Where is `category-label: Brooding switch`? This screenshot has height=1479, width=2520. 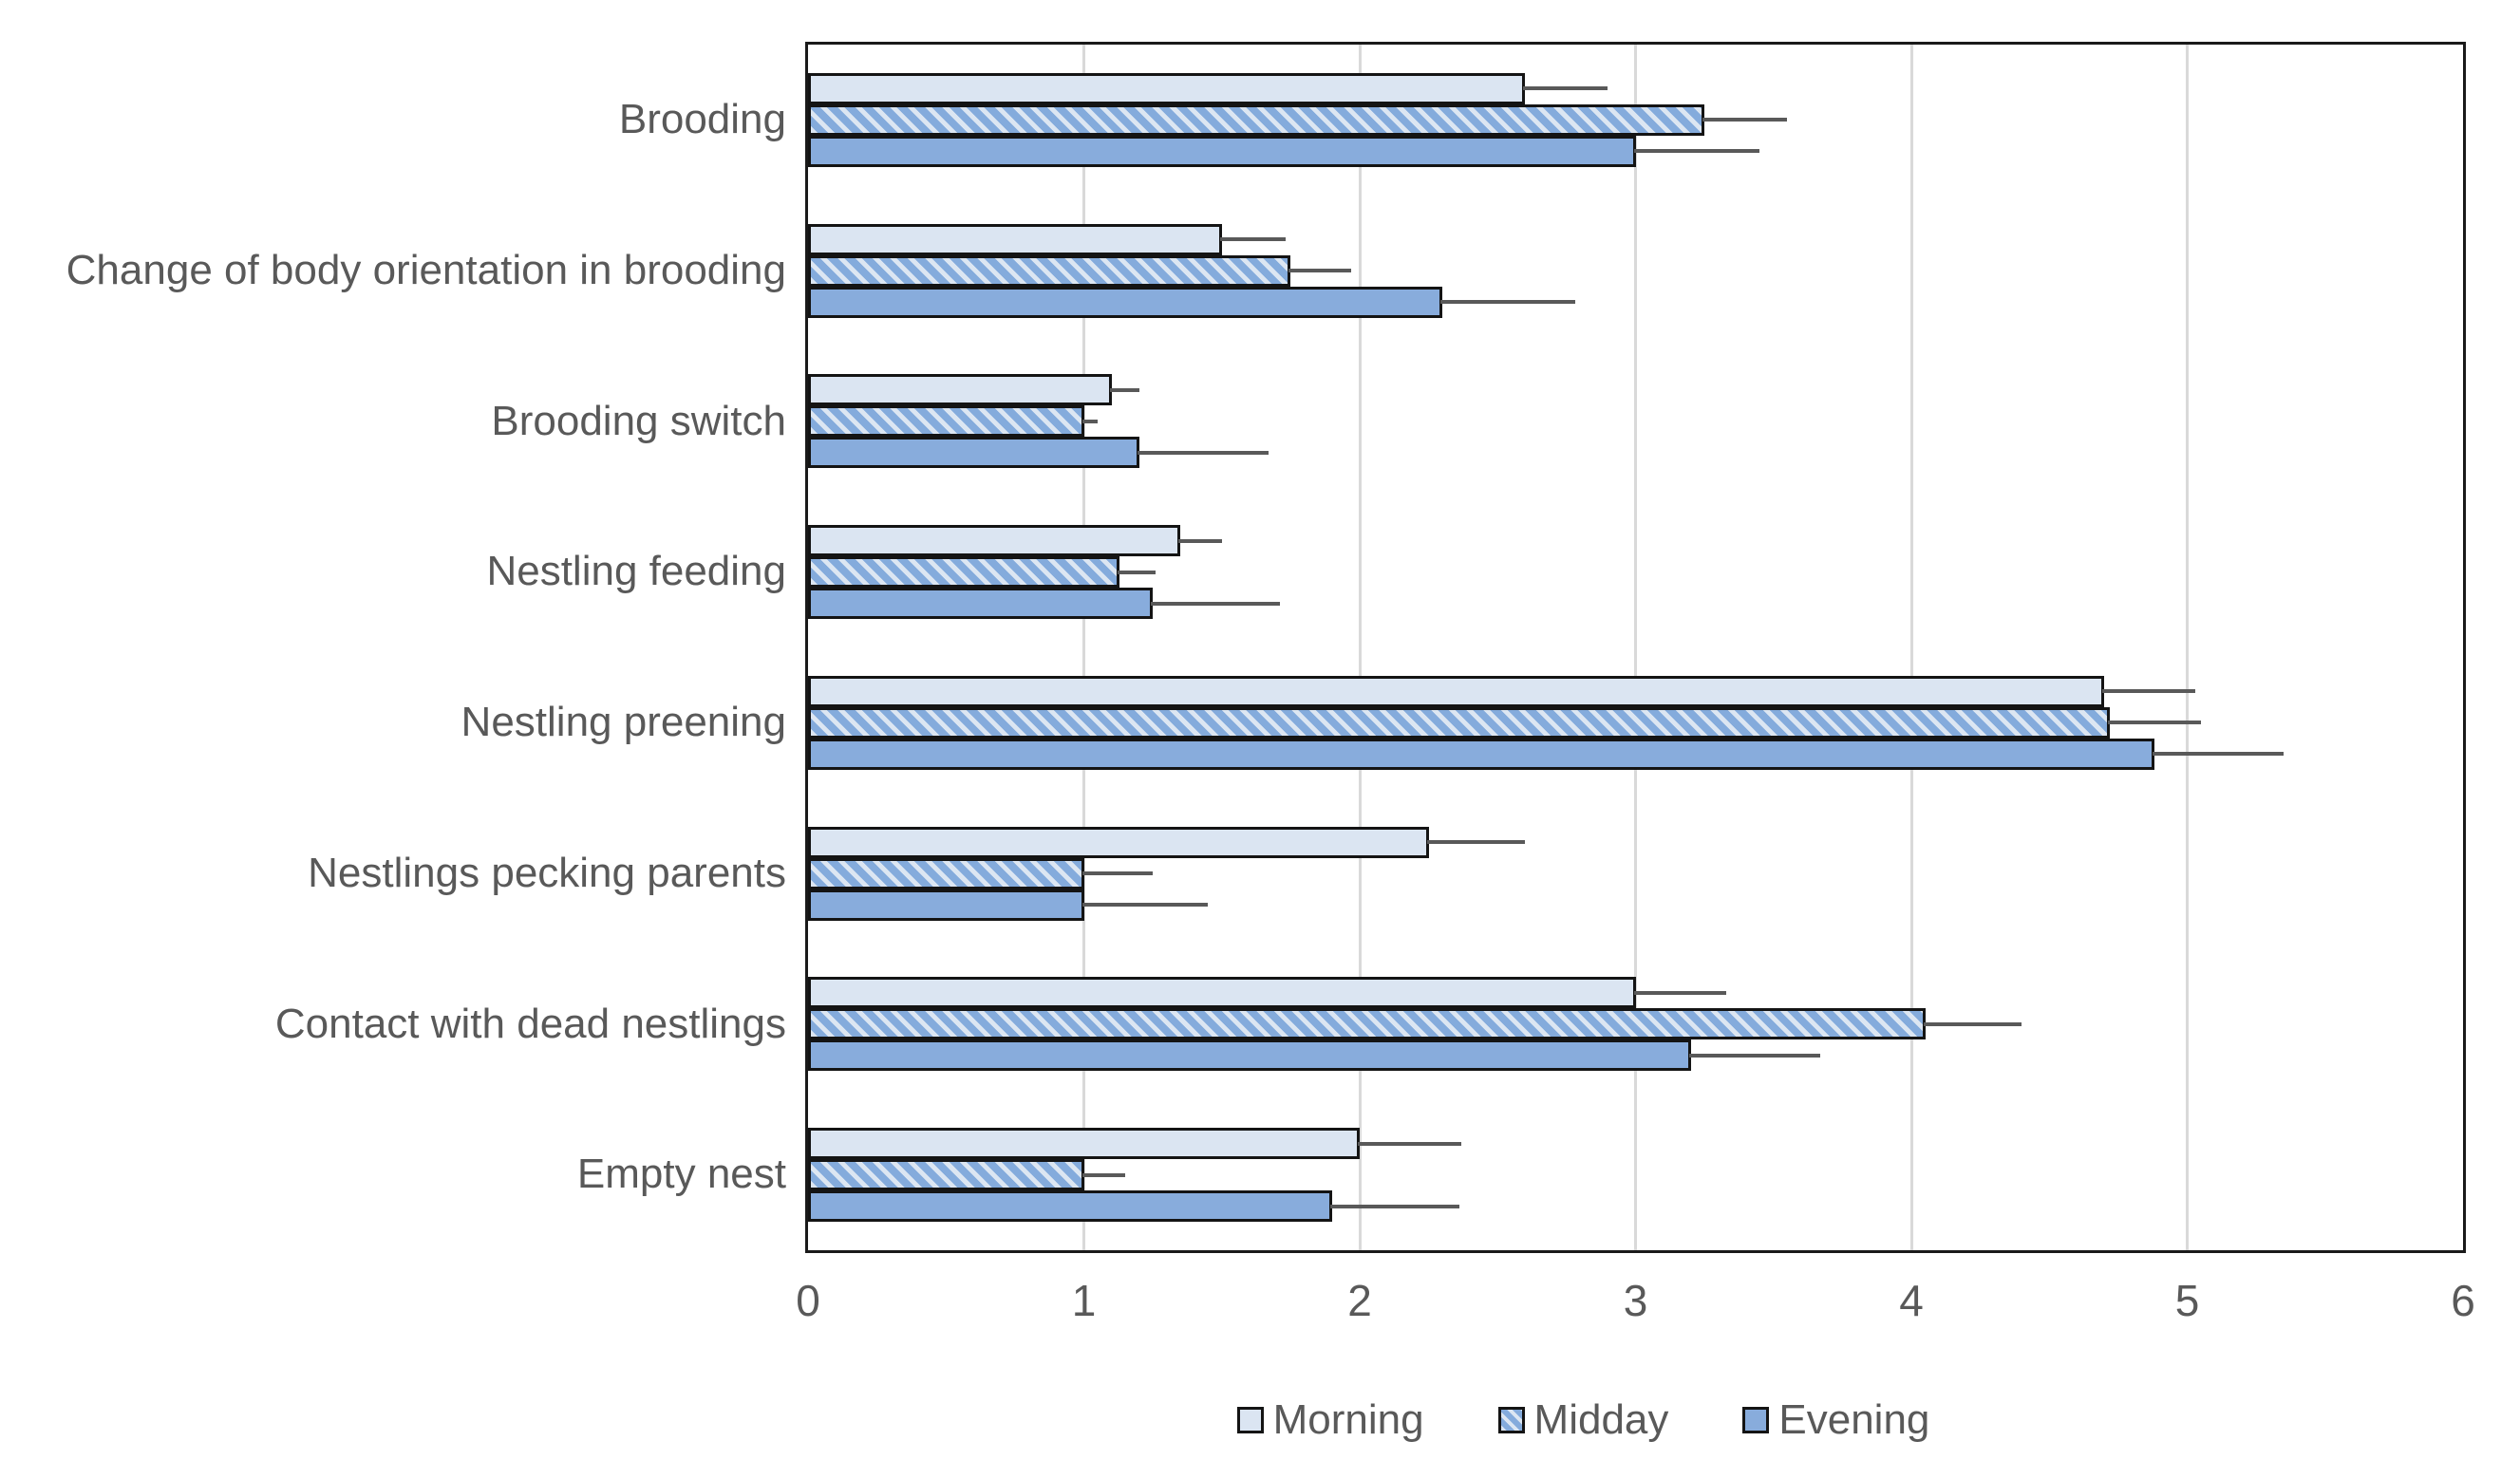 category-label: Brooding switch is located at coordinates (638, 420).